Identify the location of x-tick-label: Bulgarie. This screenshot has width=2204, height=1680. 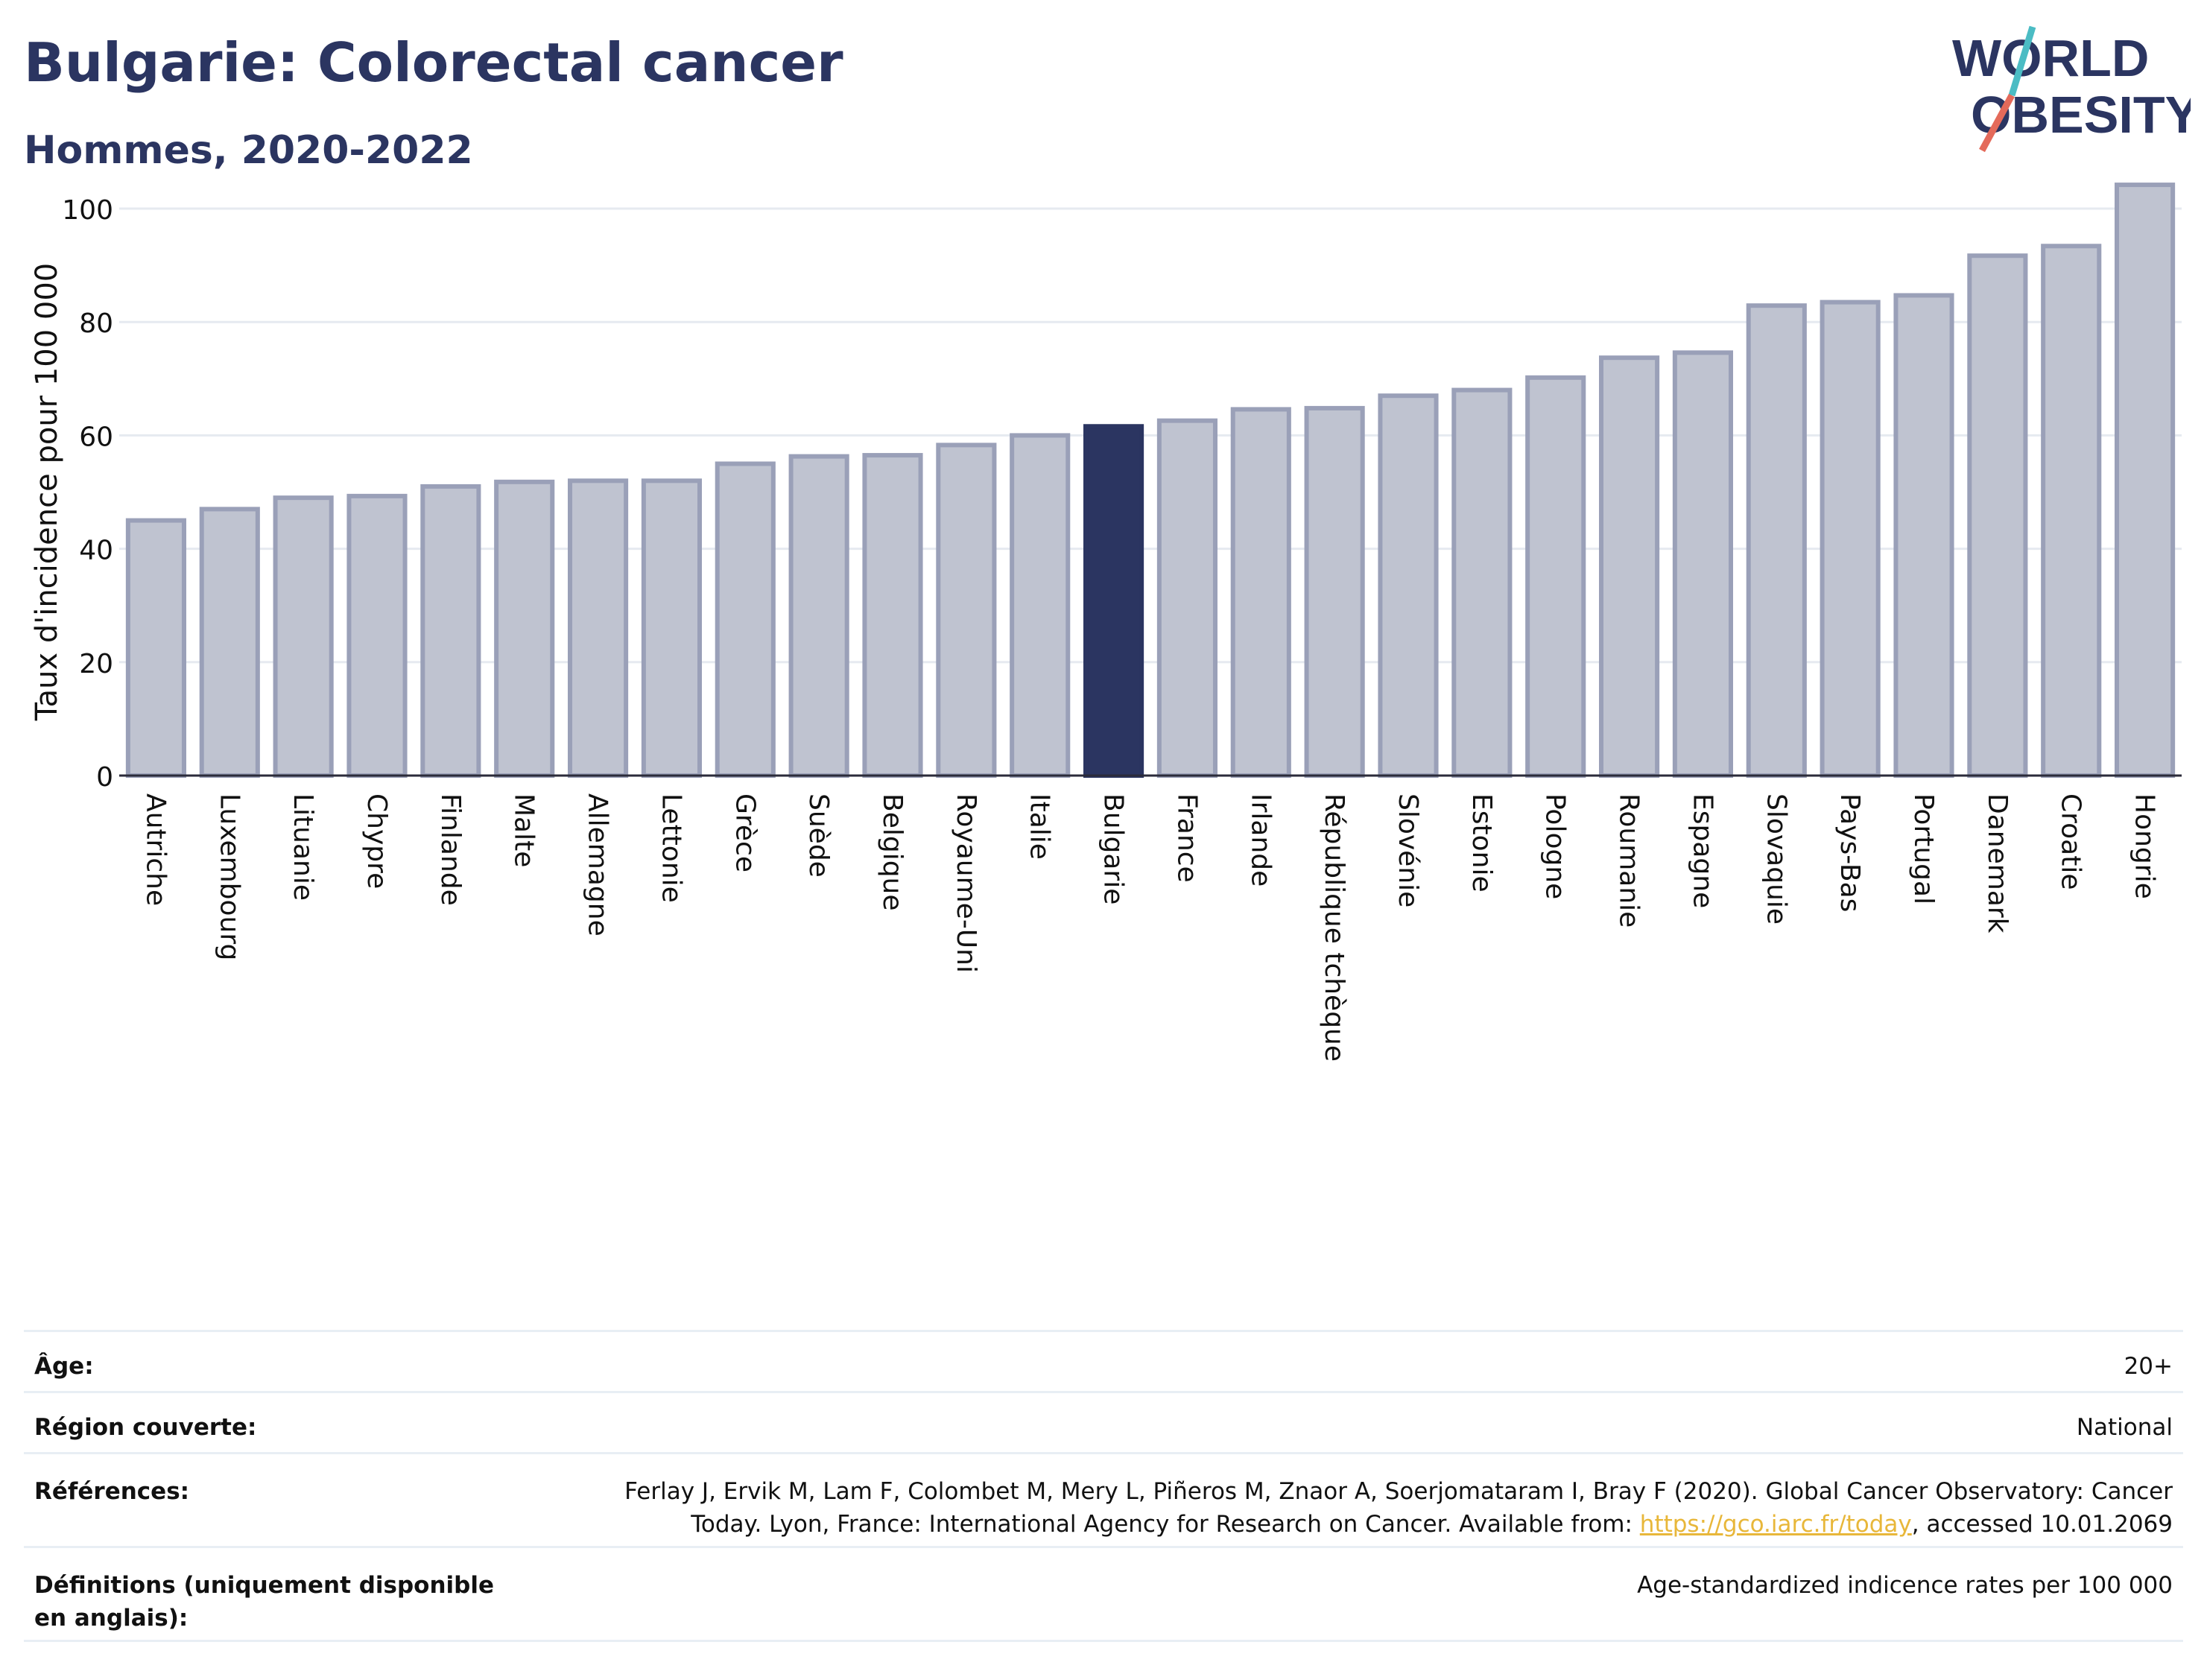
(1113, 848).